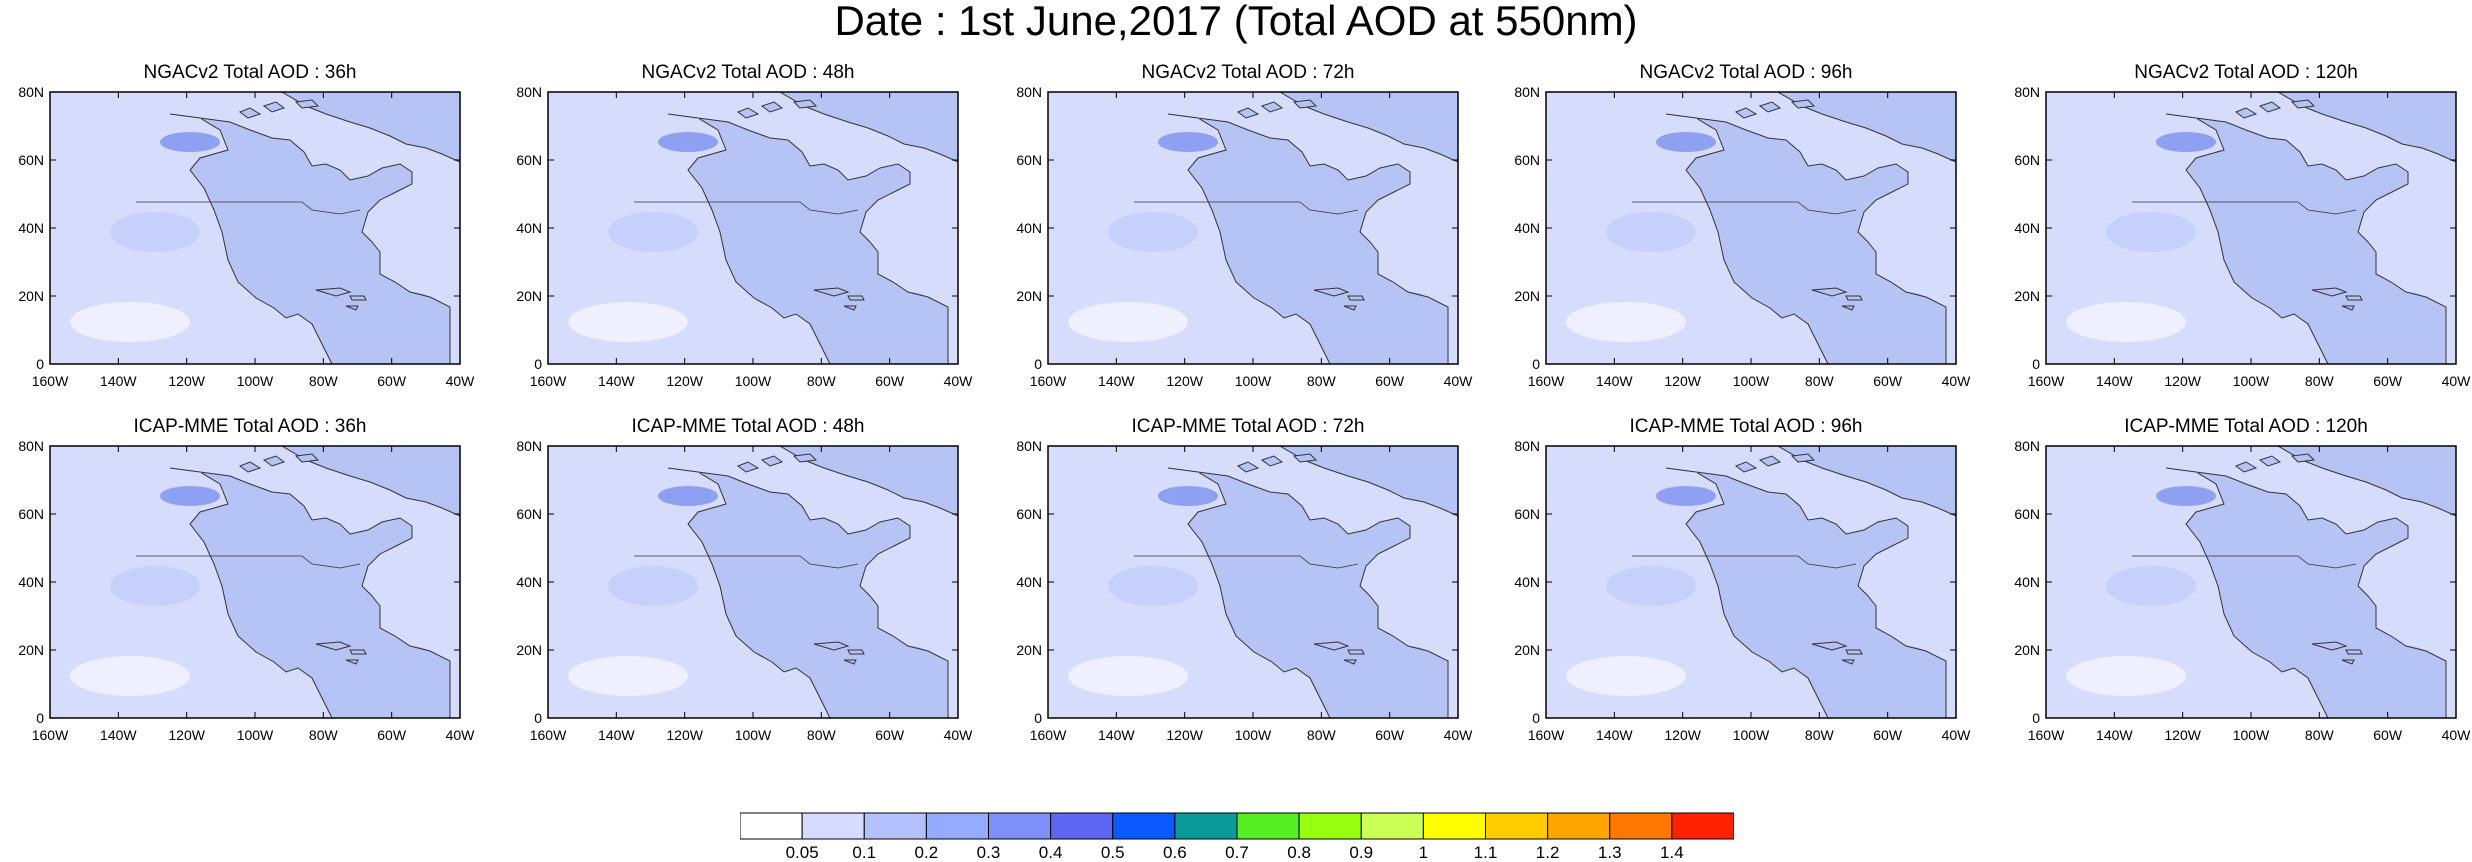  What do you see at coordinates (1486, 851) in the screenshot?
I see `colorbar-label: 1.1` at bounding box center [1486, 851].